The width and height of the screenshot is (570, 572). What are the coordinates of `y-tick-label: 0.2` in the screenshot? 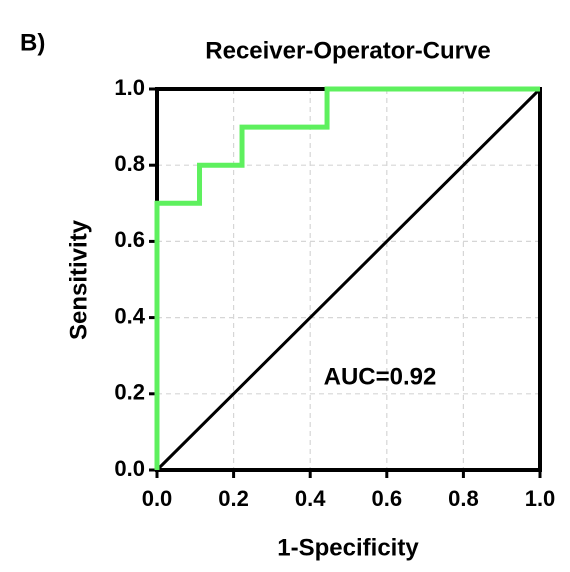 It's located at (129, 392).